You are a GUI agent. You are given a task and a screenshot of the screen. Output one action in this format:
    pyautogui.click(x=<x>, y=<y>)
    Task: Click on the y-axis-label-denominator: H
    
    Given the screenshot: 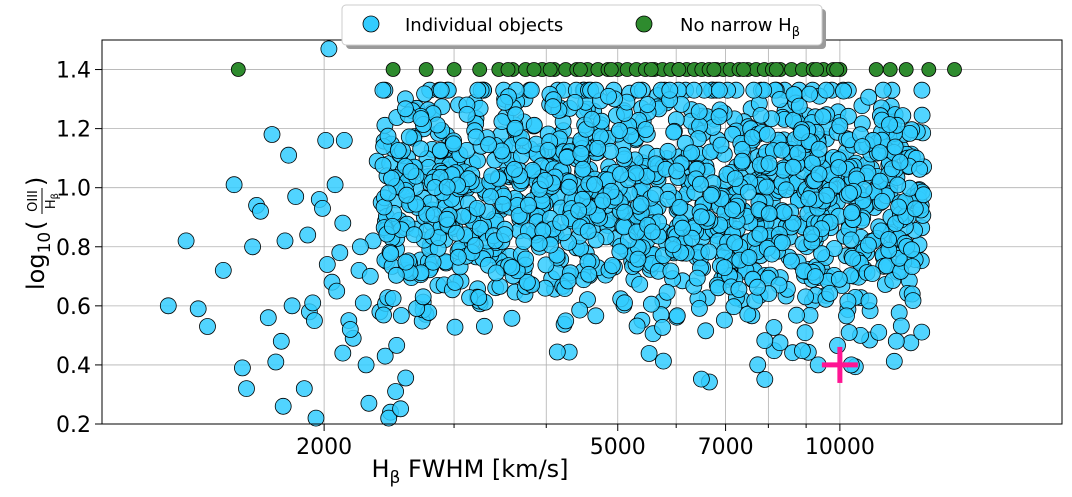 What is the action you would take?
    pyautogui.click(x=51, y=204)
    